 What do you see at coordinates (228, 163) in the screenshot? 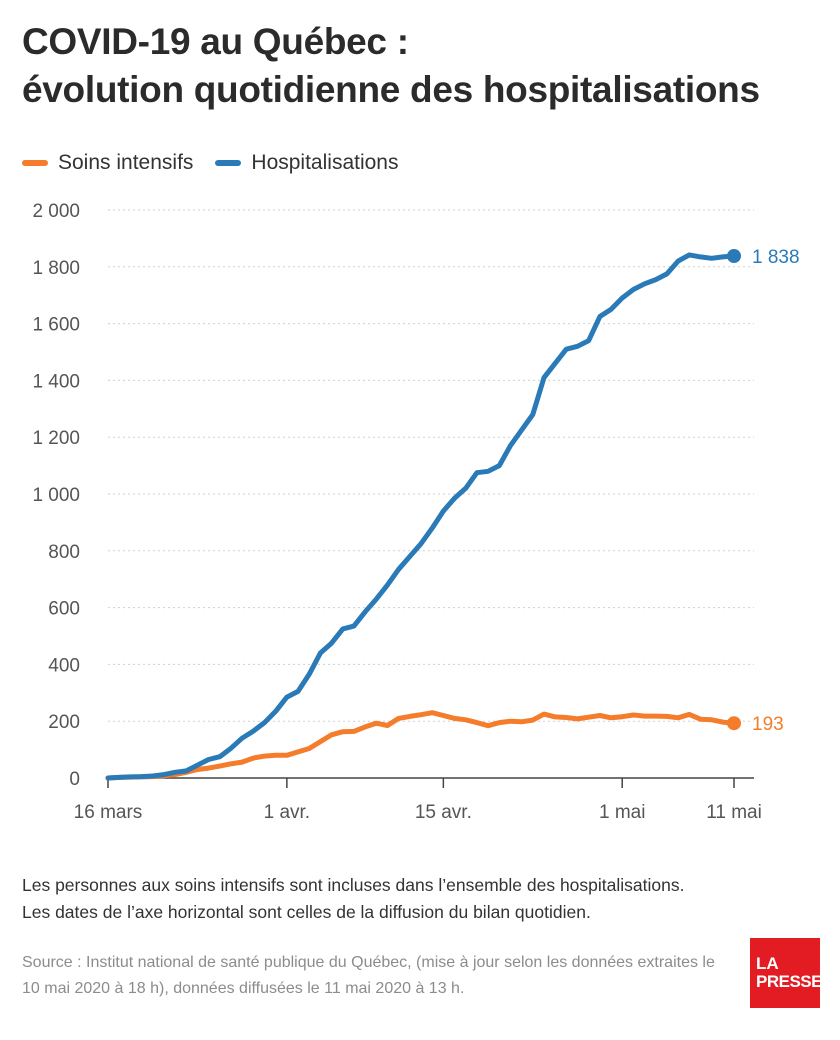
I see `legend-swatch-hosp` at bounding box center [228, 163].